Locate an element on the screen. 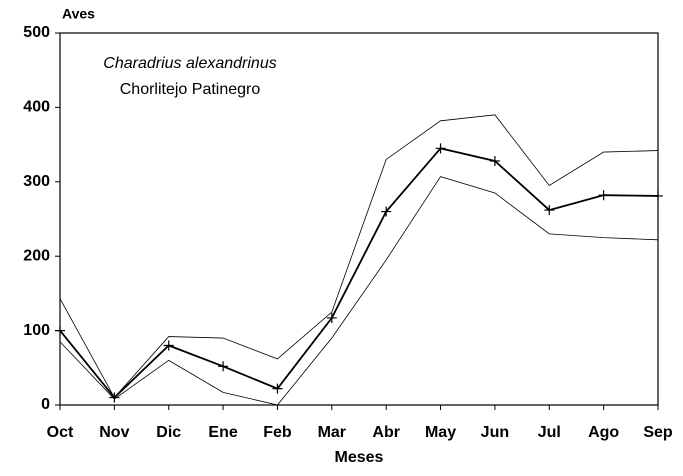 Image resolution: width=683 pixels, height=476 pixels. y-tick-label: 200 is located at coordinates (36, 255).